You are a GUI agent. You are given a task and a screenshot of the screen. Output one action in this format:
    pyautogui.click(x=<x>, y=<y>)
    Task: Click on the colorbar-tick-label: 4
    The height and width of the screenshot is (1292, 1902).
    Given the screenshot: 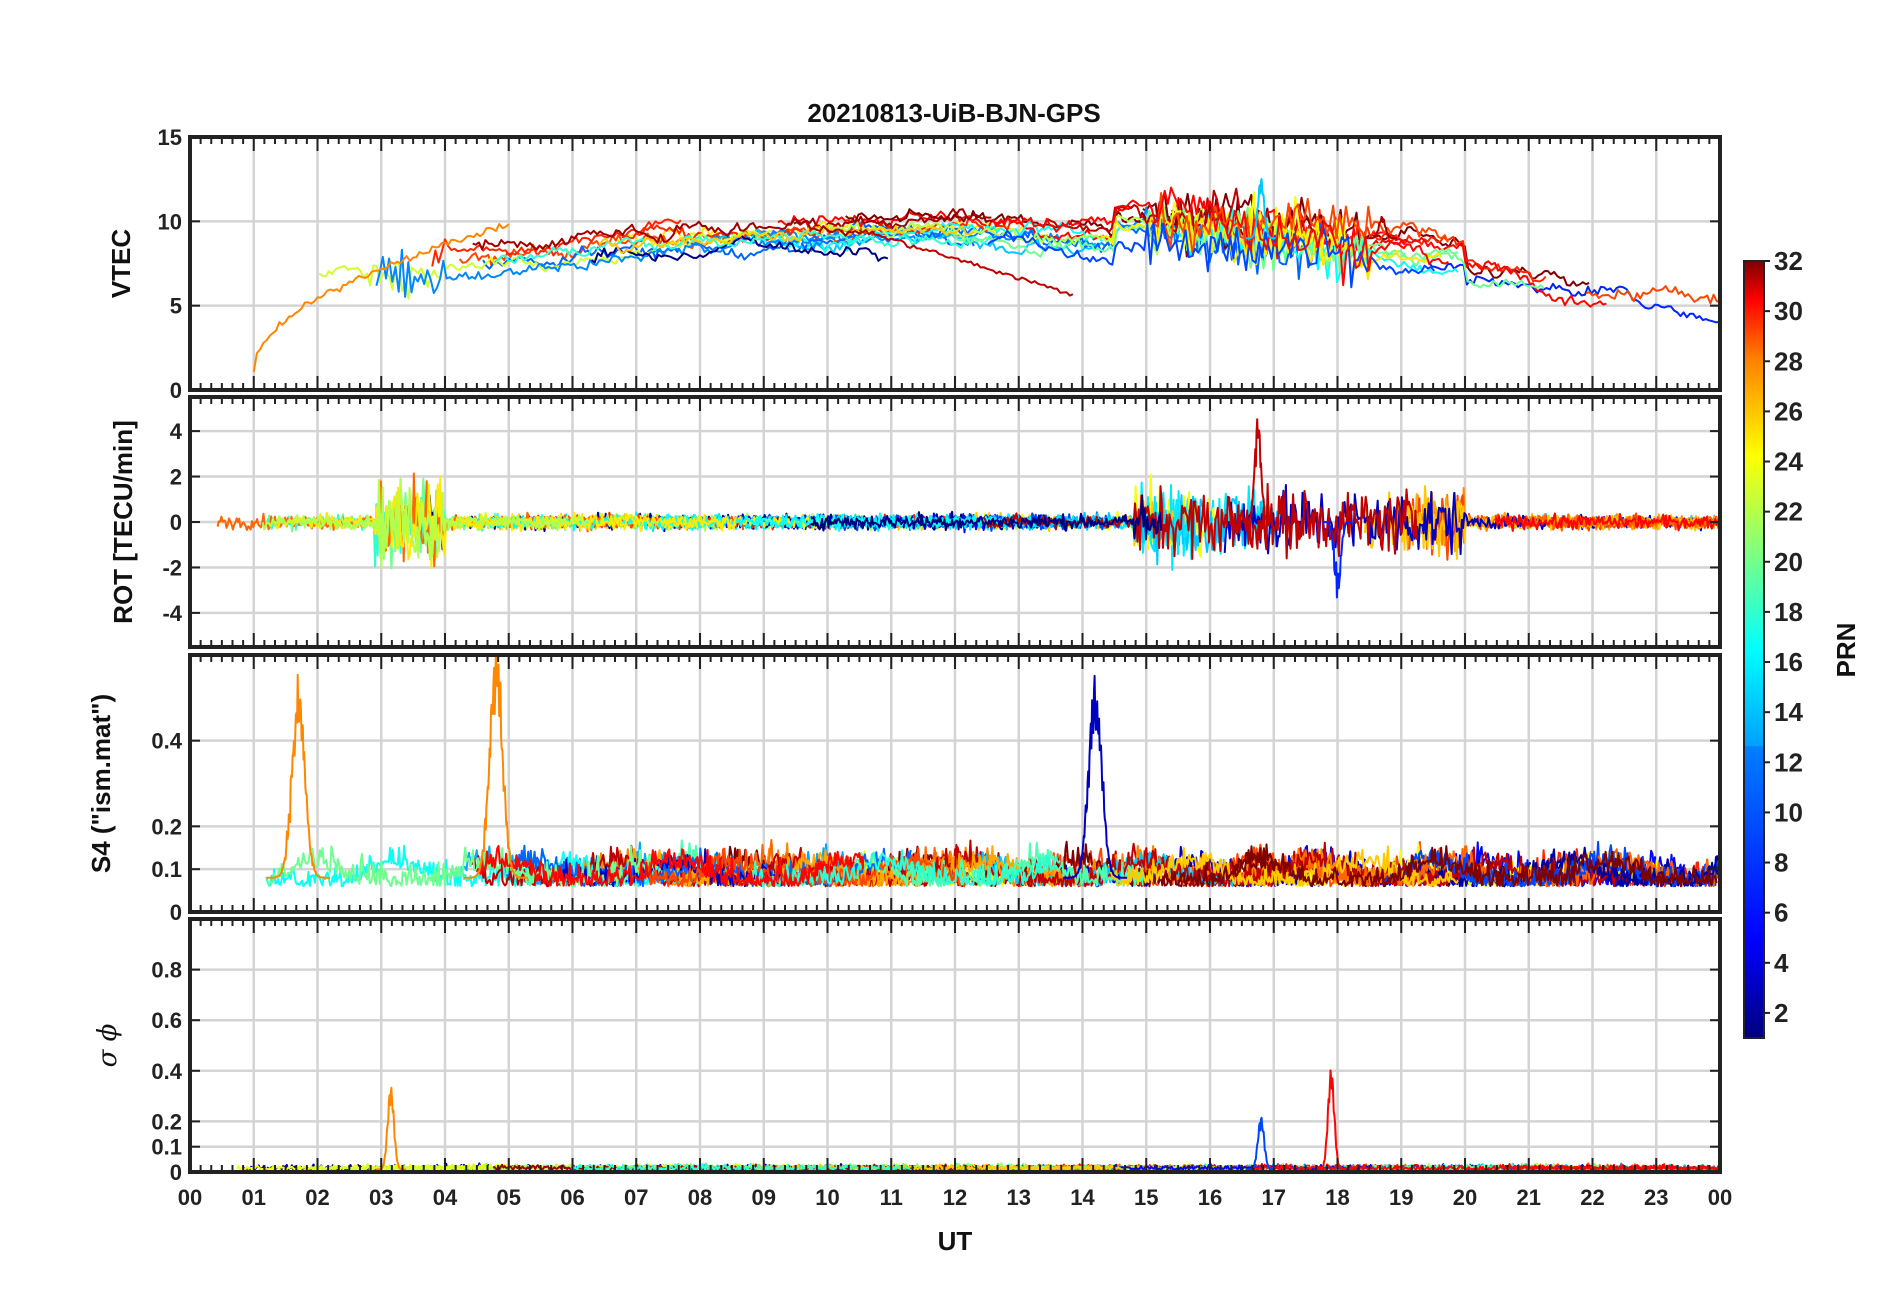 What is the action you would take?
    pyautogui.click(x=1781, y=963)
    